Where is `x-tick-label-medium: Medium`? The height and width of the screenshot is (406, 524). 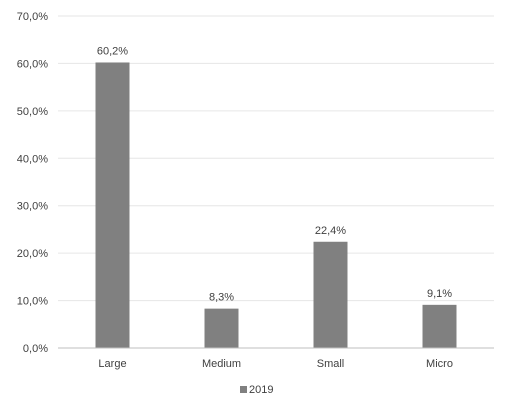
x-tick-label-medium: Medium is located at coordinates (221, 364).